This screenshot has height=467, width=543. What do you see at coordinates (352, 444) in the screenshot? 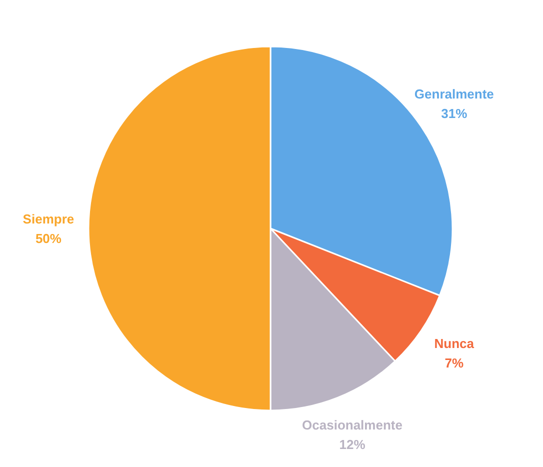
I see `data-label: 12%` at bounding box center [352, 444].